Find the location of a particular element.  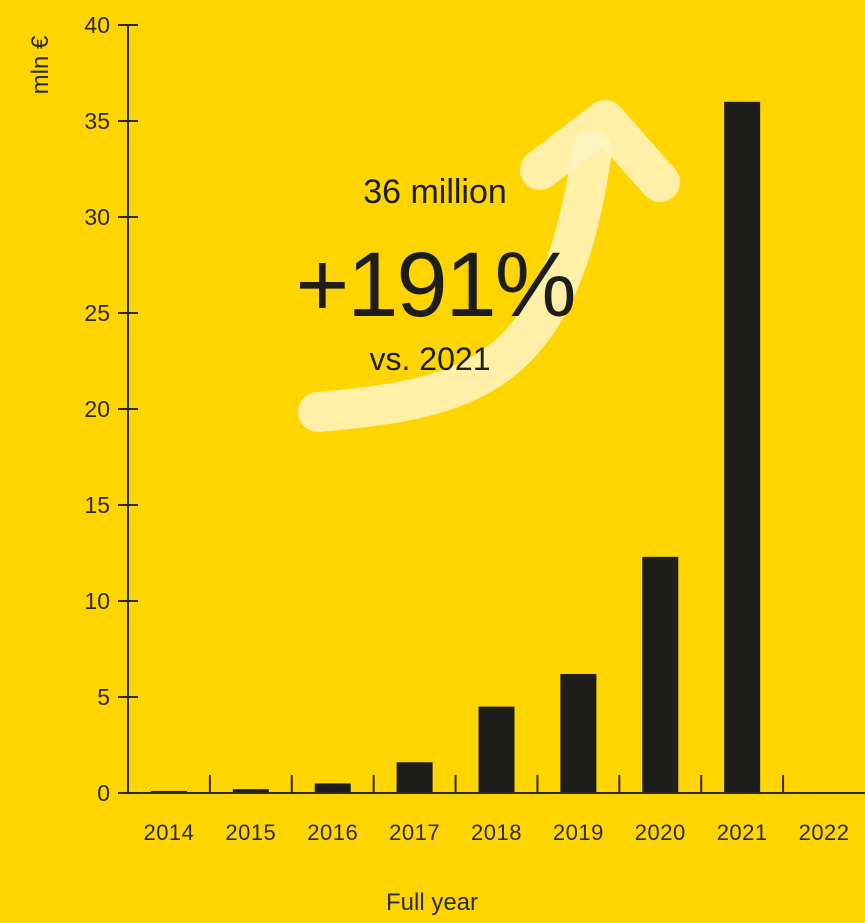

y-tick-label: 35 is located at coordinates (97, 121).